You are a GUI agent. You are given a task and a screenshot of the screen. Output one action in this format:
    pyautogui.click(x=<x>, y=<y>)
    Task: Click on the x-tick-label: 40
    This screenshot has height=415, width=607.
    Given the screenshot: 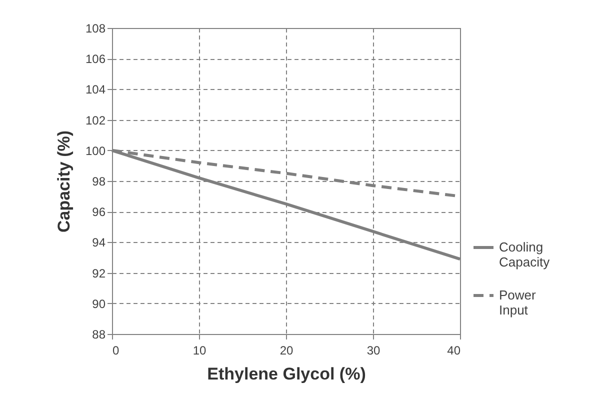 What is the action you would take?
    pyautogui.click(x=454, y=351)
    